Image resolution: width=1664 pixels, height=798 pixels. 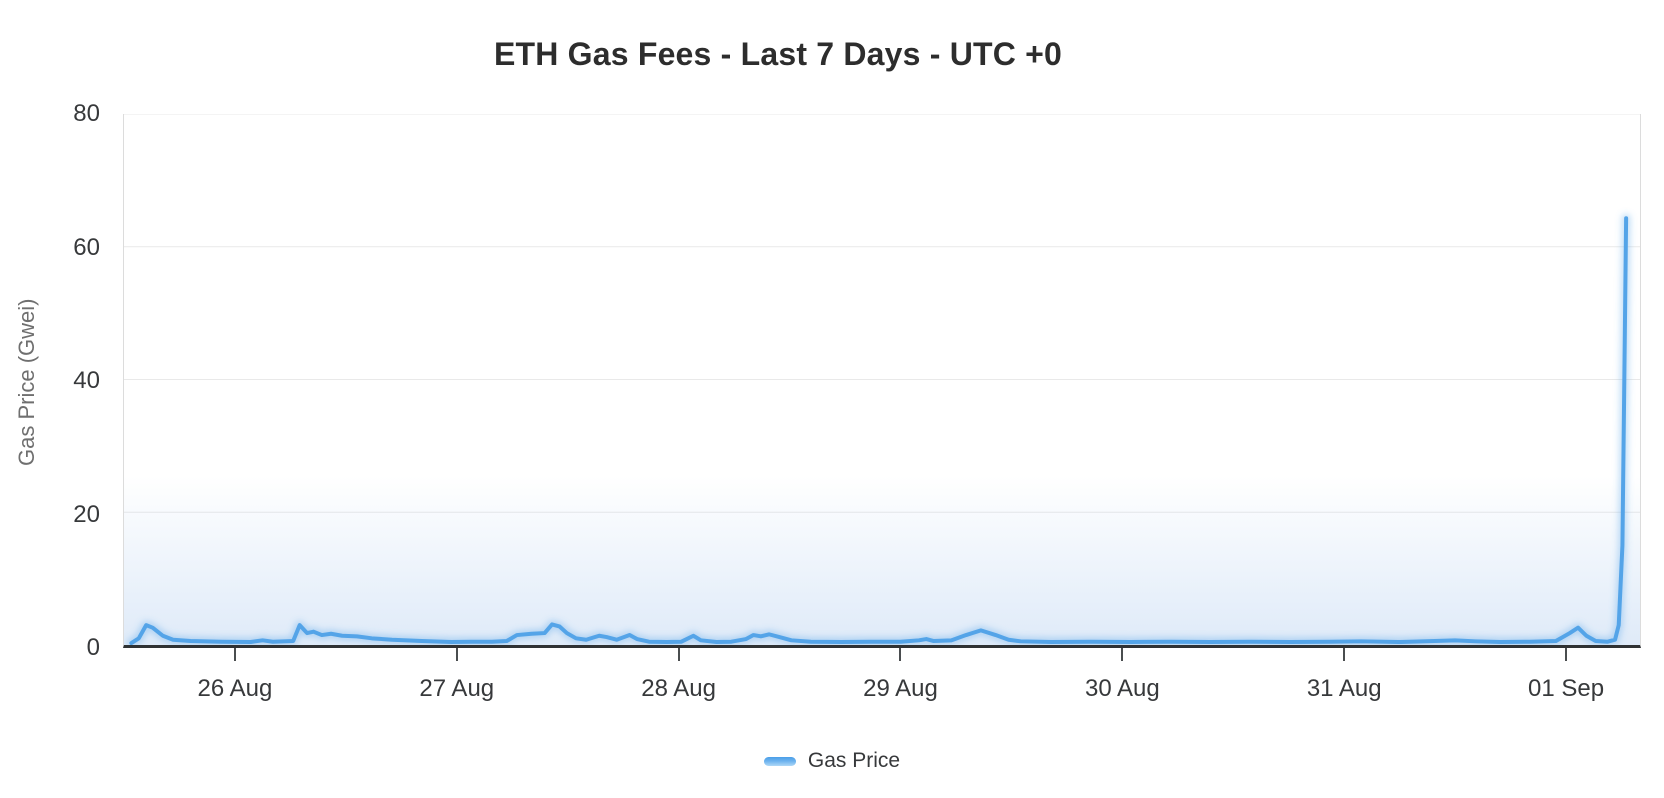 What do you see at coordinates (779, 761) in the screenshot?
I see `legend-line-marker-icon` at bounding box center [779, 761].